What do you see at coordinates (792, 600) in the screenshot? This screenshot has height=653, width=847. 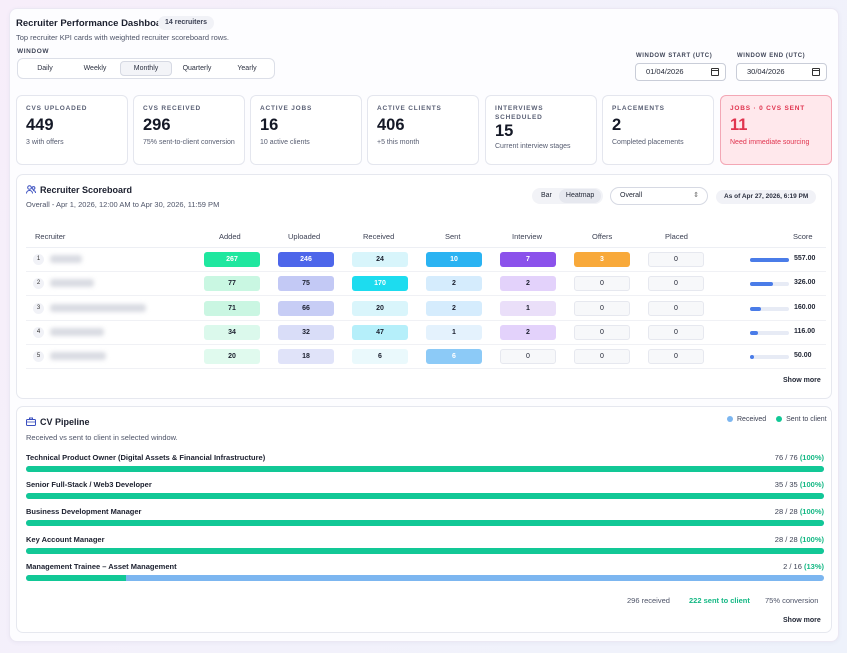 I see `pipeline-footer-conversion: 75% conversion` at bounding box center [792, 600].